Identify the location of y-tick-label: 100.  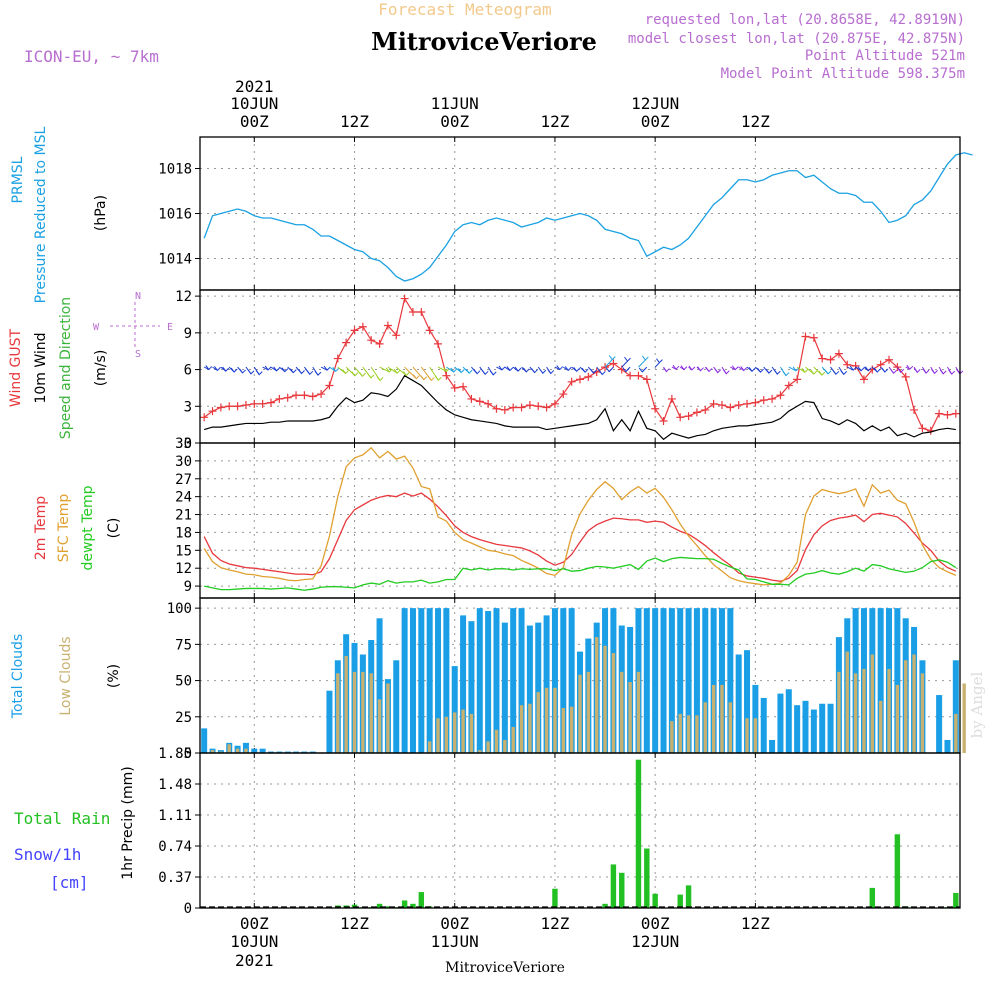
(179, 609).